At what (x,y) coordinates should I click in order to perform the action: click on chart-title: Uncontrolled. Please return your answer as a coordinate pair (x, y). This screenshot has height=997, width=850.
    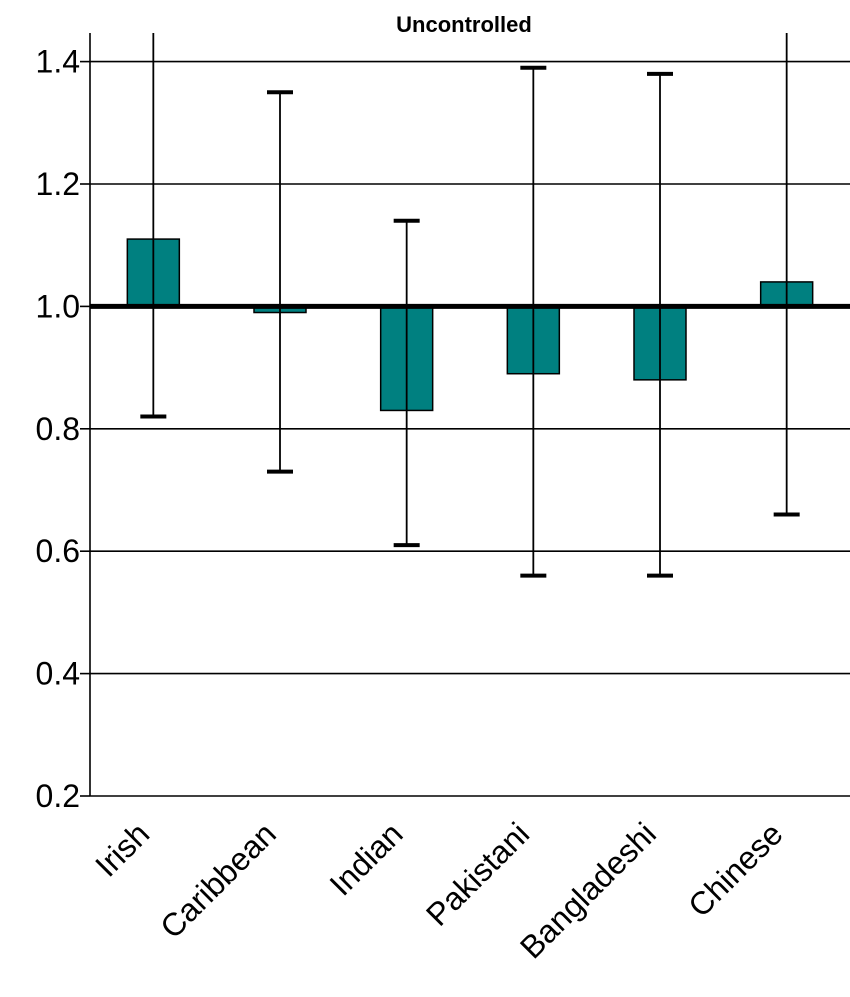
    Looking at the image, I should click on (464, 24).